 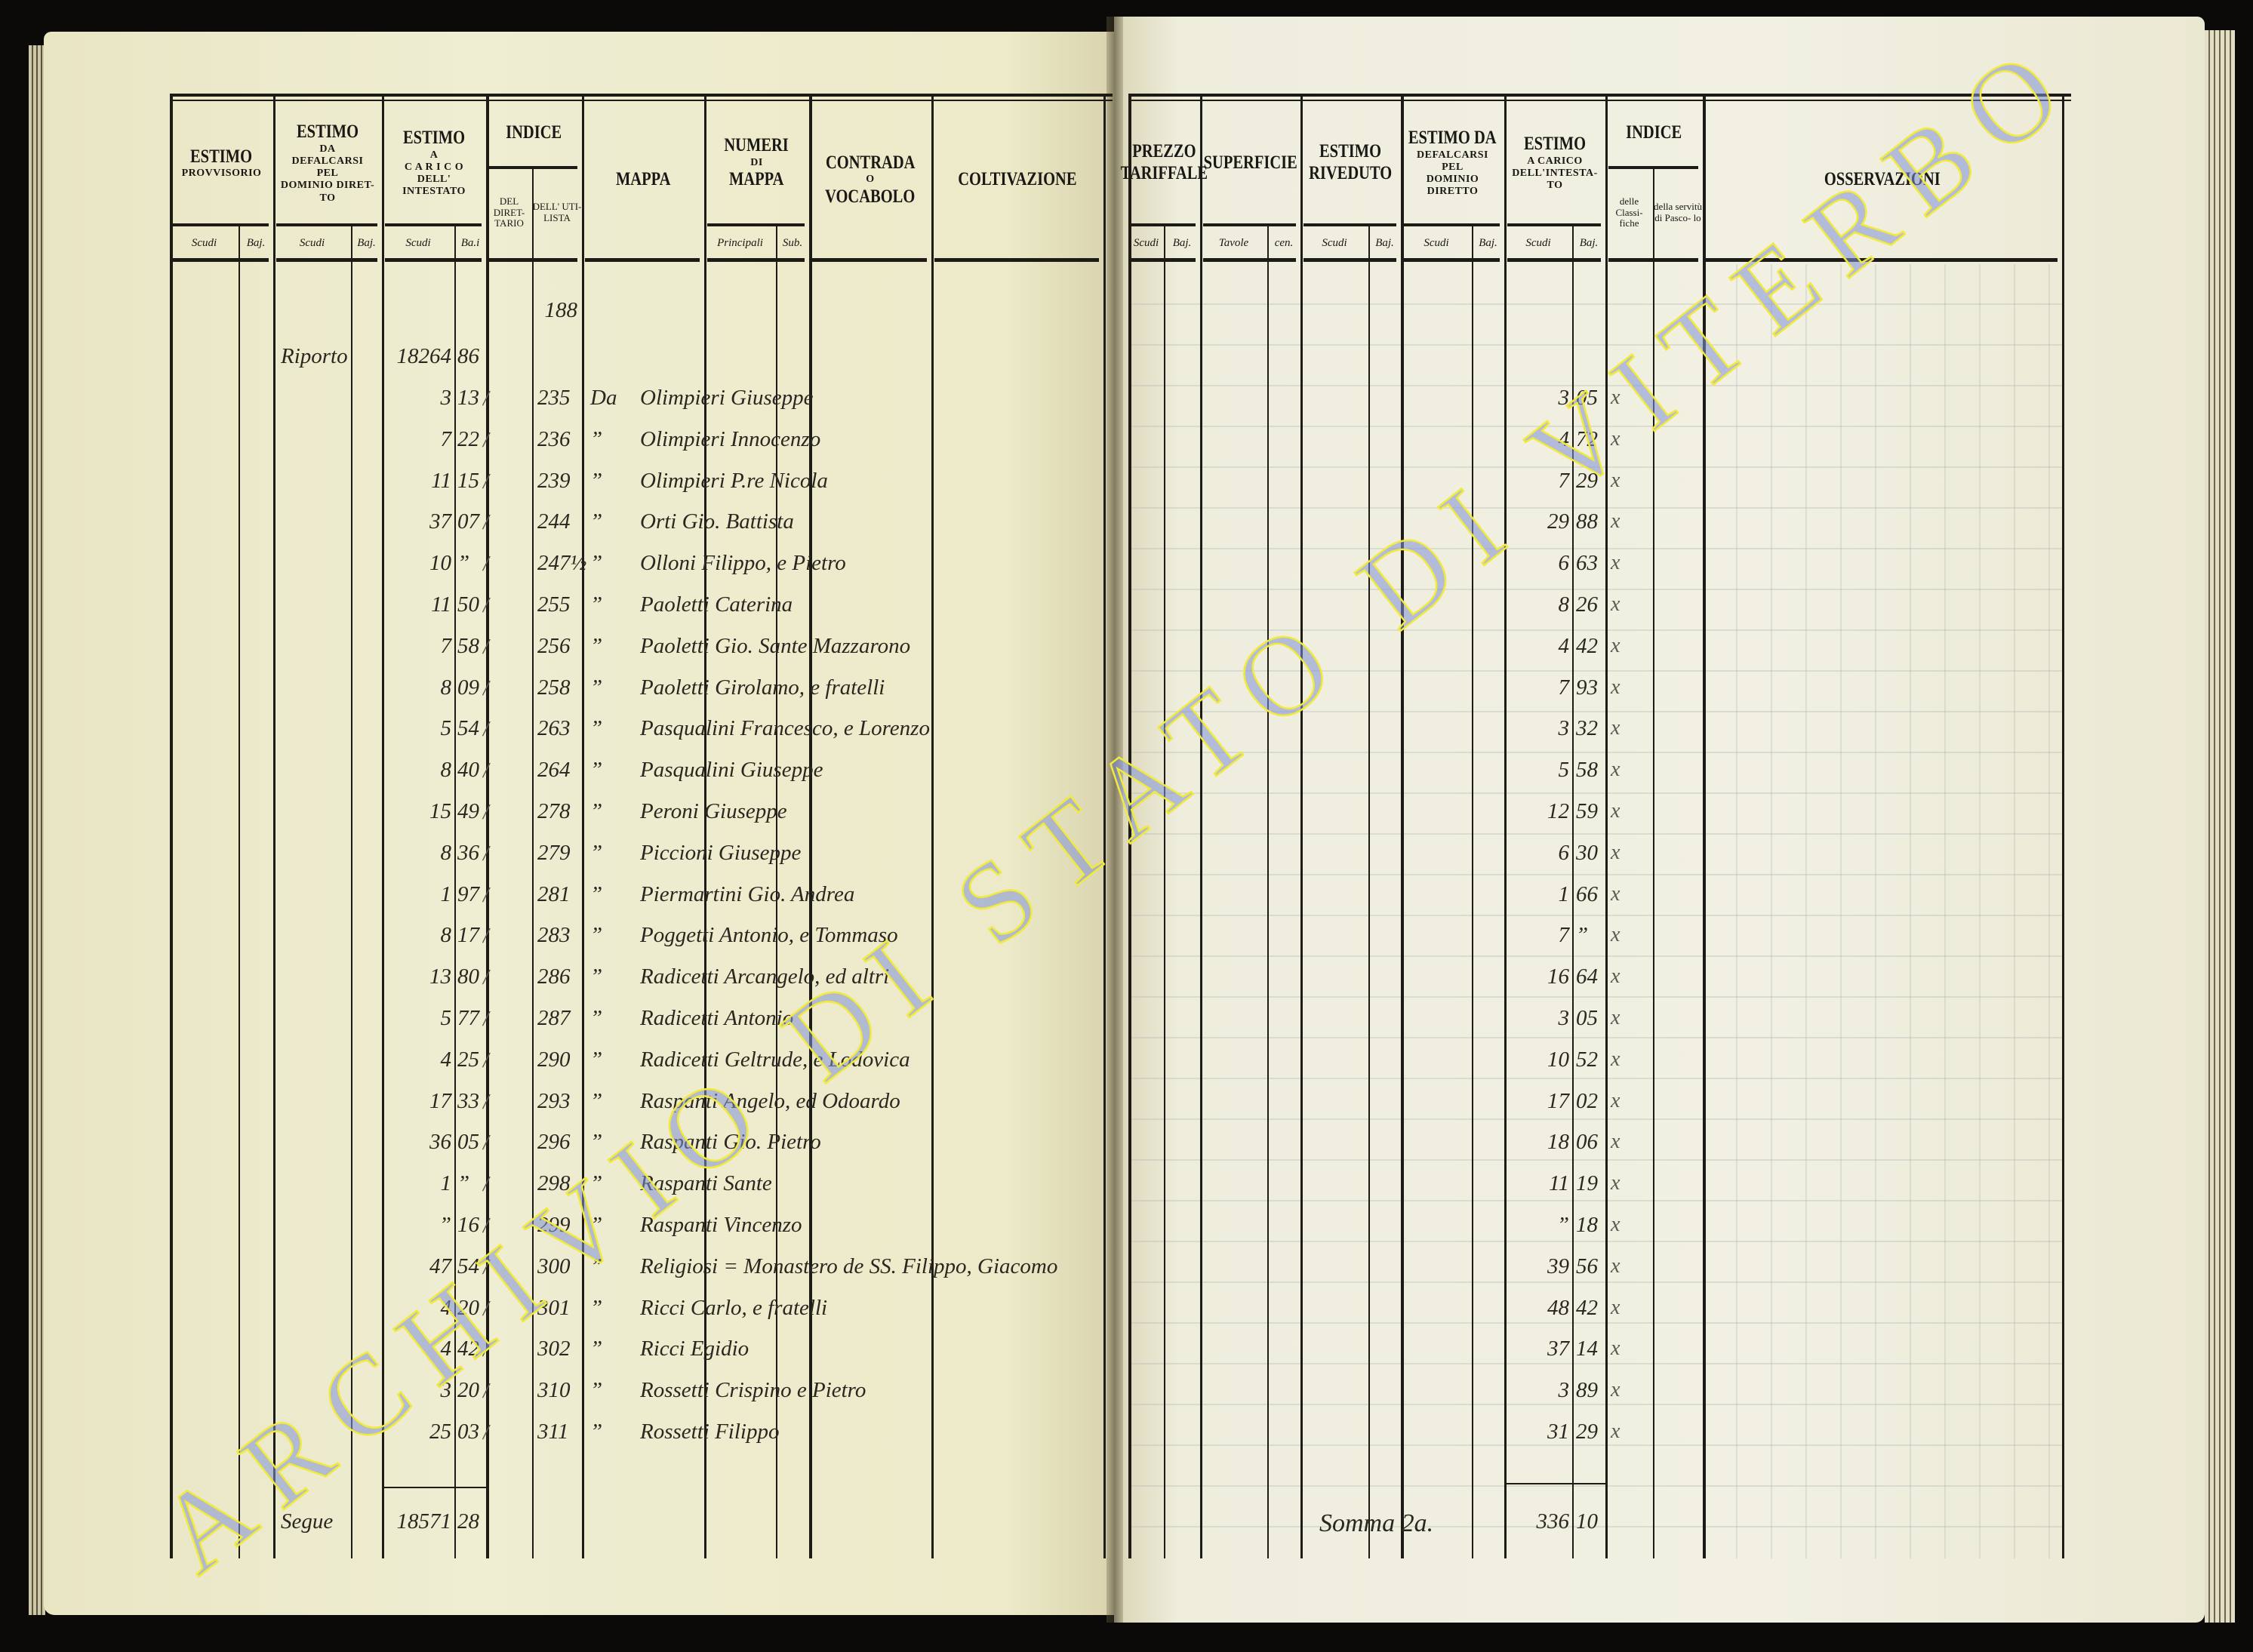 I want to click on row-indice: 301, so click(x=554, y=1307).